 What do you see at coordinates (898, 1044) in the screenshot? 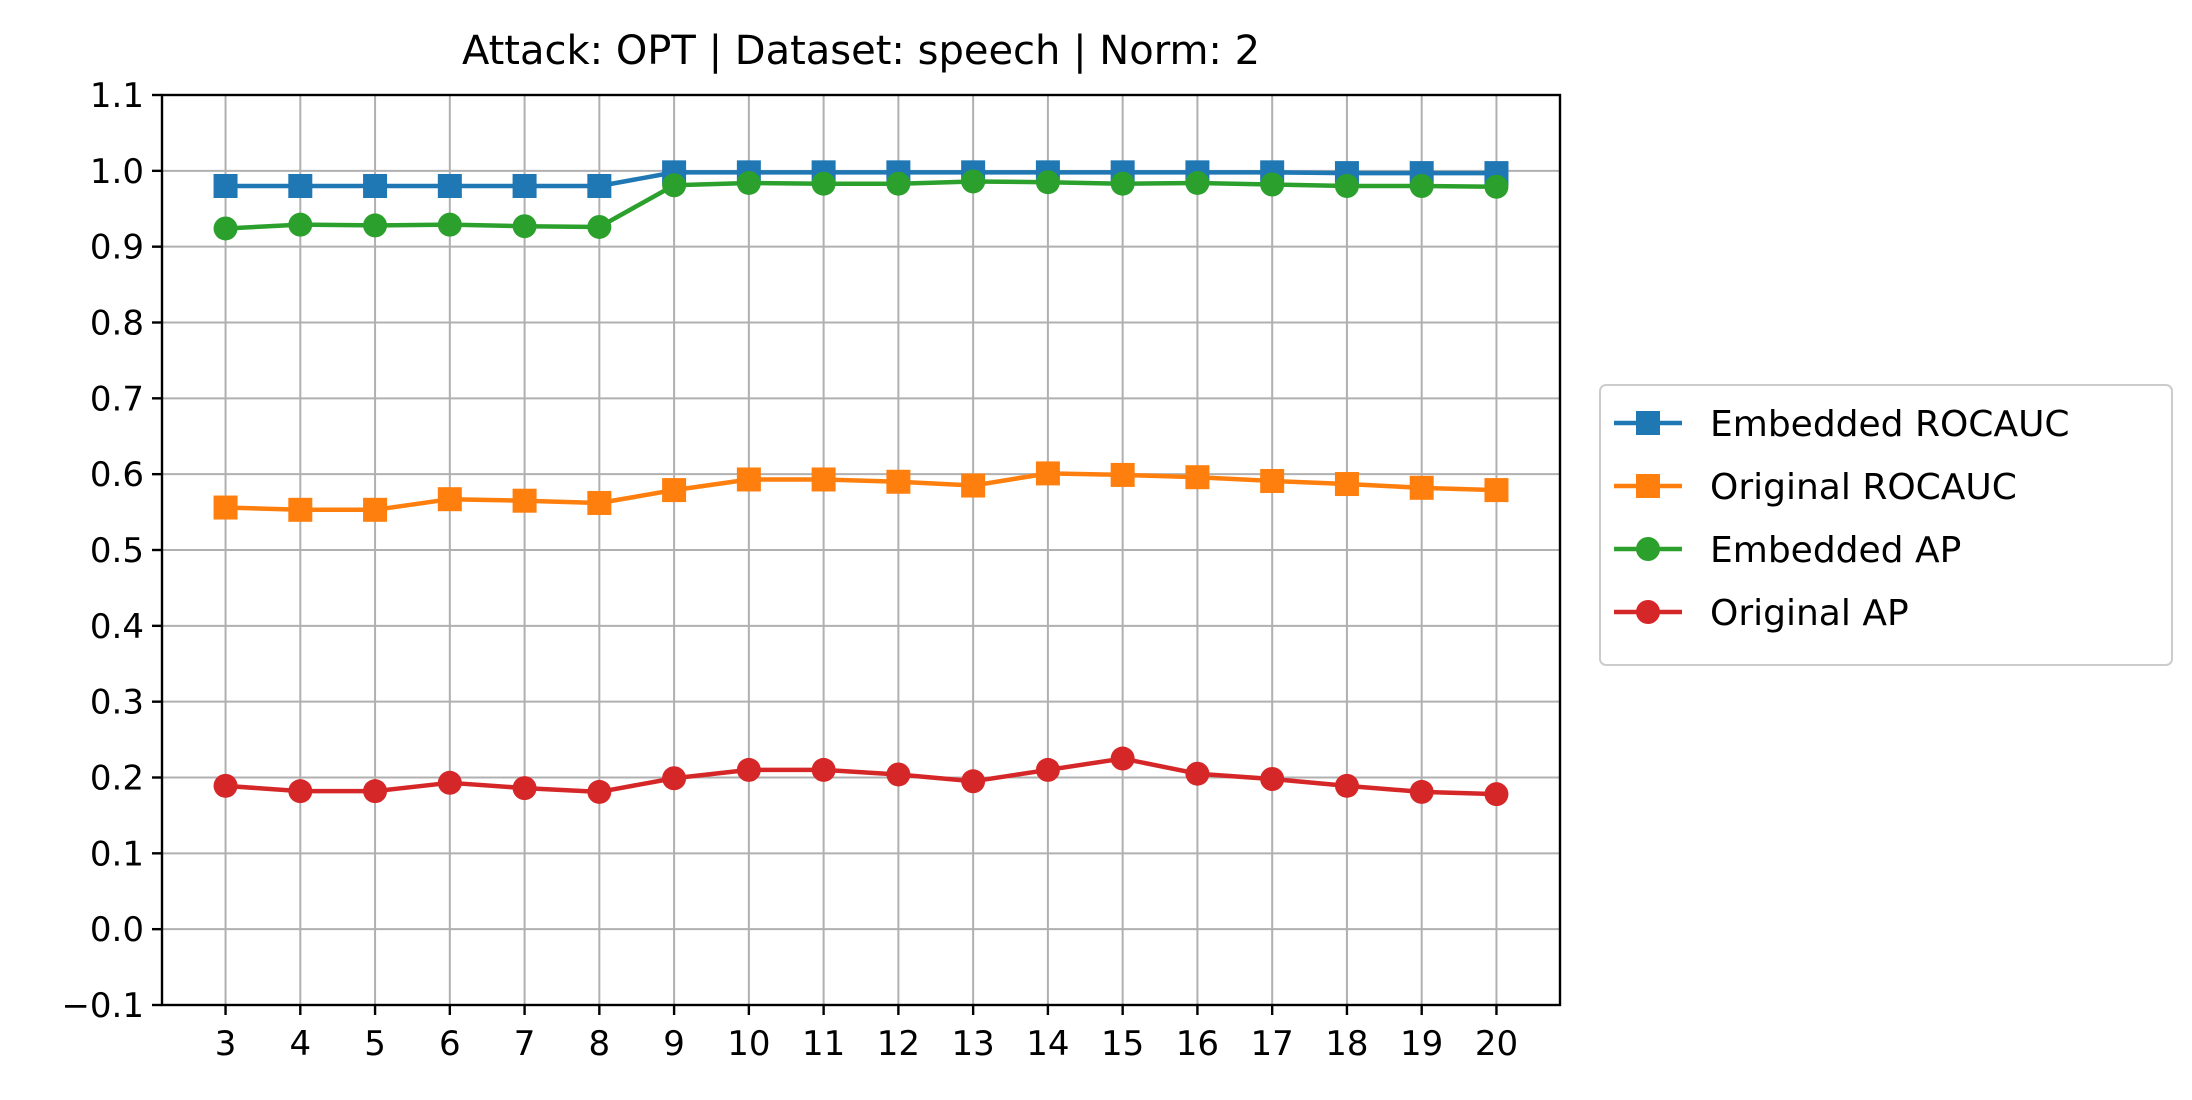
I see `x-tick-label: 12` at bounding box center [898, 1044].